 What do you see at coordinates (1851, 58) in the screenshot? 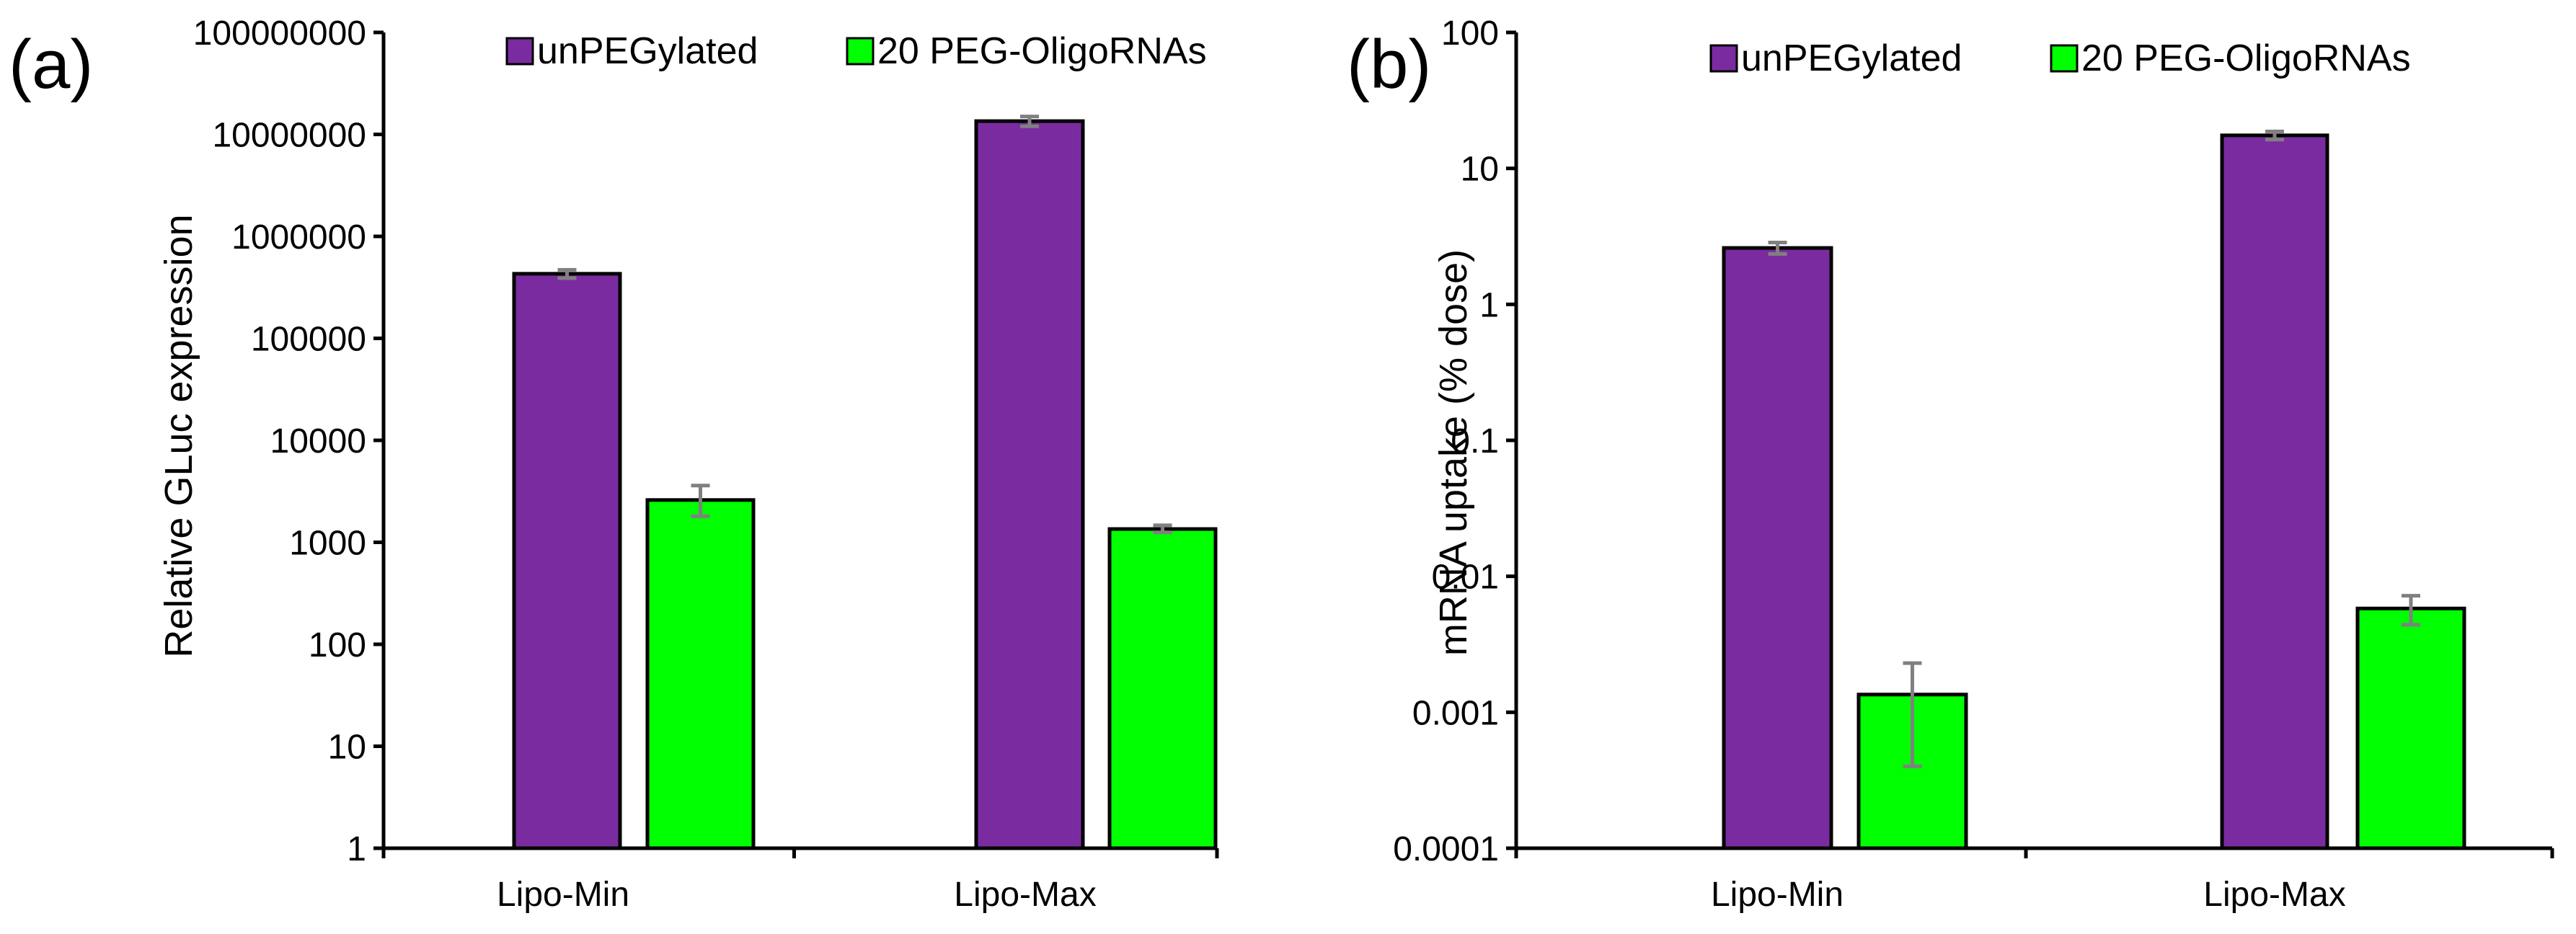
I see `panel-b-legend-label-0: unPEGylated` at bounding box center [1851, 58].